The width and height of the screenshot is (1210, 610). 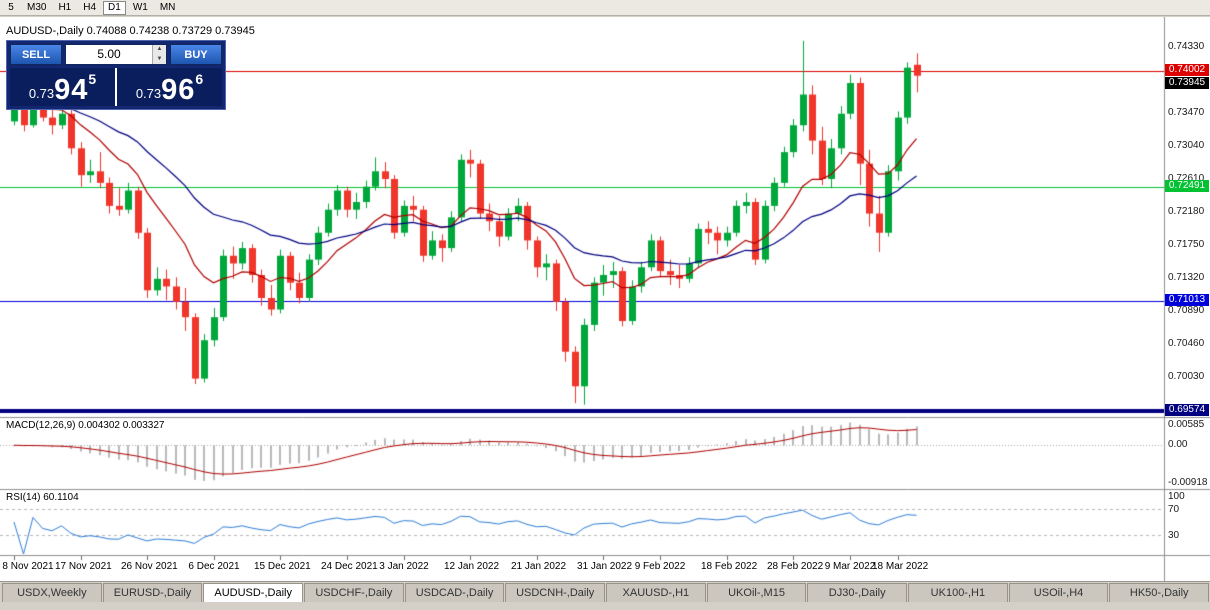 What do you see at coordinates (159, 50) in the screenshot?
I see `lot-increment-arrow-icon: ▲` at bounding box center [159, 50].